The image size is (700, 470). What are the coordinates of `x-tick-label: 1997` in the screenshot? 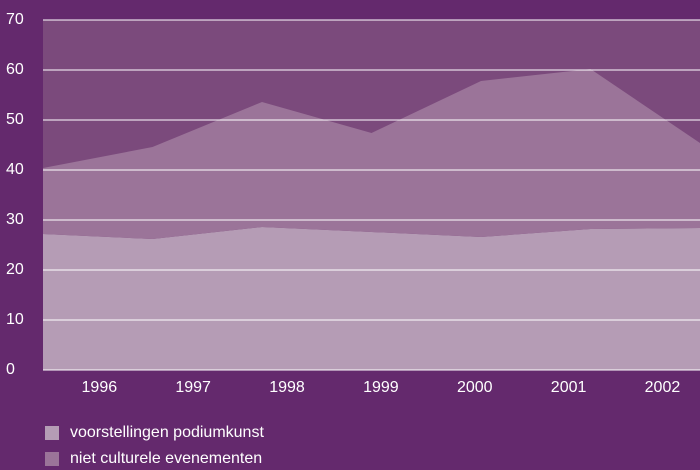 It's located at (193, 387).